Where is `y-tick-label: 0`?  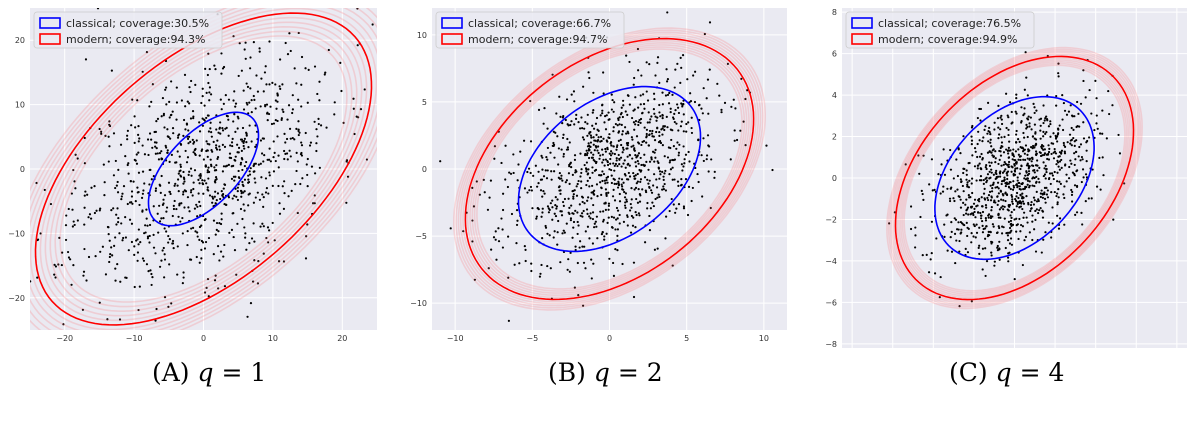
y-tick-label: 0 is located at coordinates (22, 169).